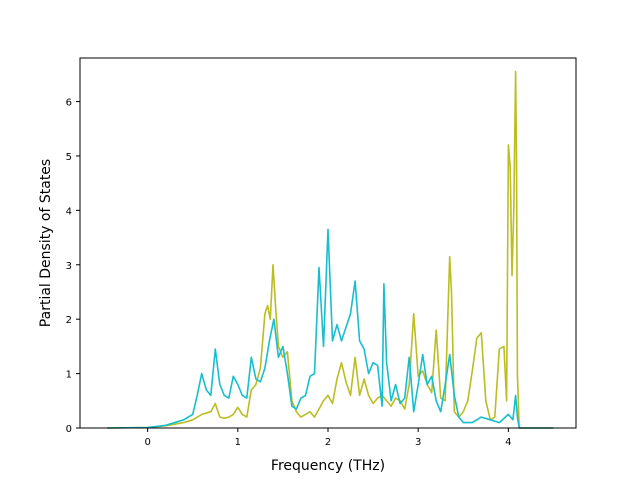  Describe the element at coordinates (69, 266) in the screenshot. I see `y-tick-label: 3` at that location.